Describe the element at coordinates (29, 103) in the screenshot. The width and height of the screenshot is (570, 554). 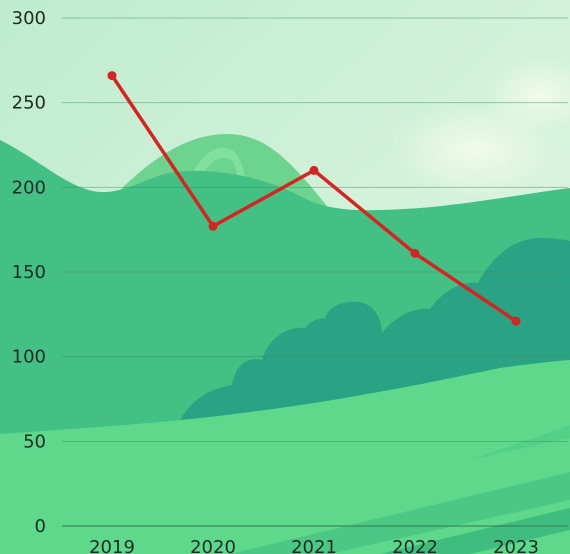
I see `y-tick-label: 250` at that location.